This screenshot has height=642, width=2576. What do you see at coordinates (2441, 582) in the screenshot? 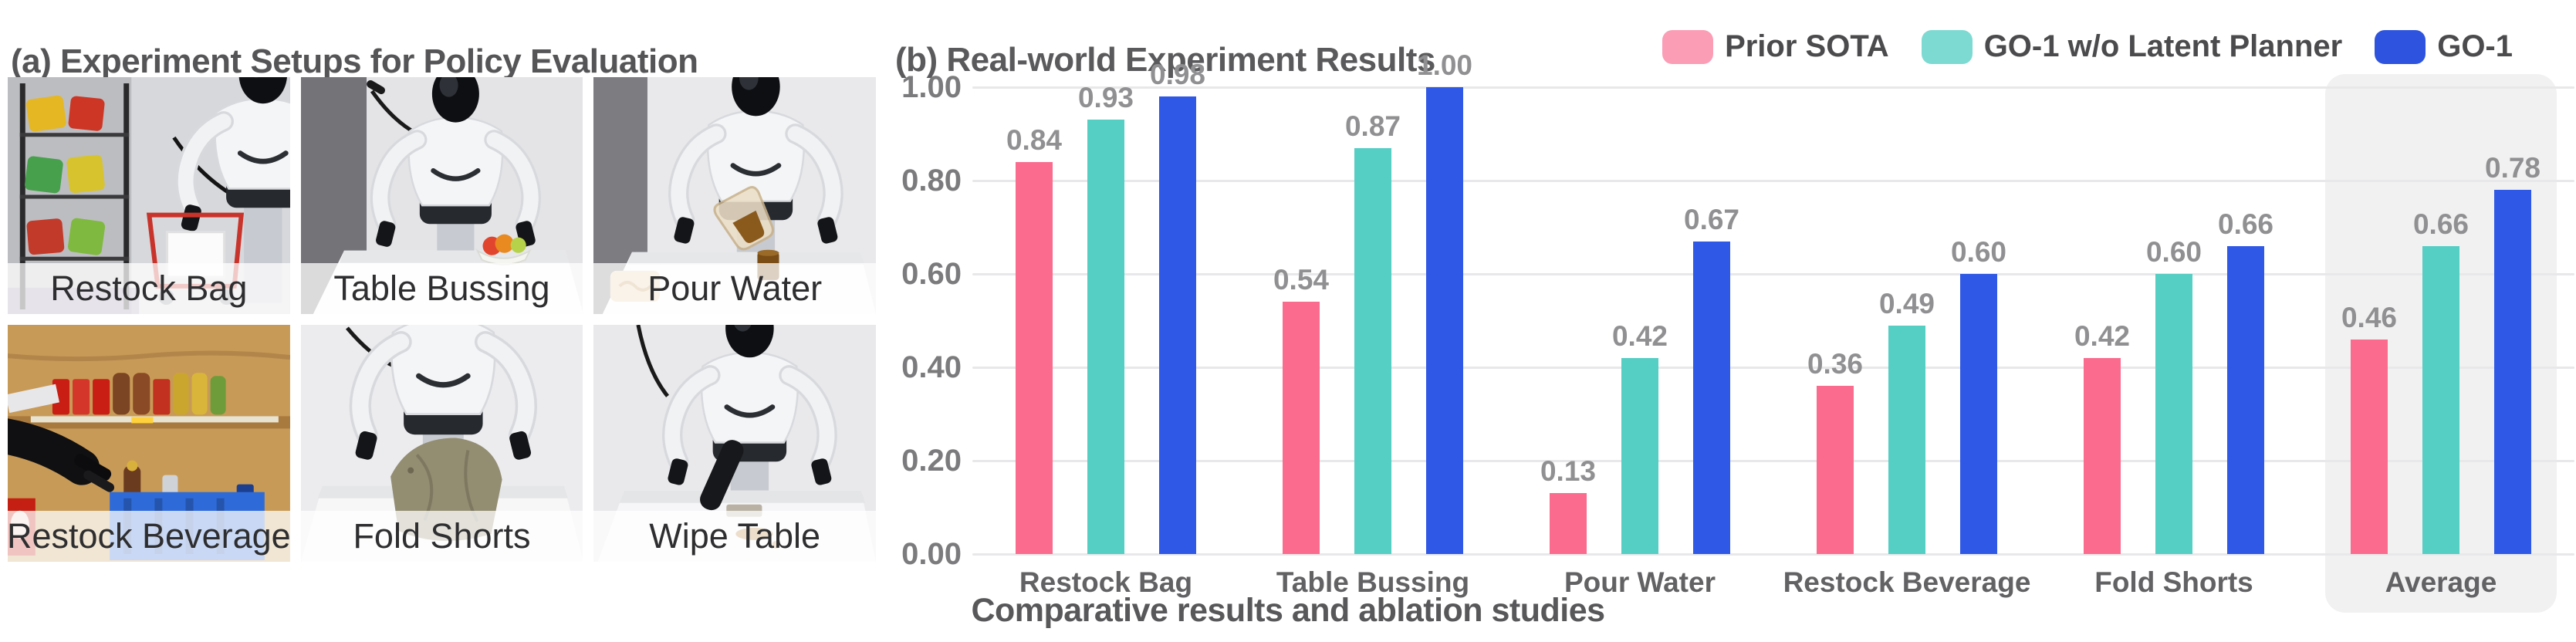
I see `x-axis-label-average: Average` at bounding box center [2441, 582].